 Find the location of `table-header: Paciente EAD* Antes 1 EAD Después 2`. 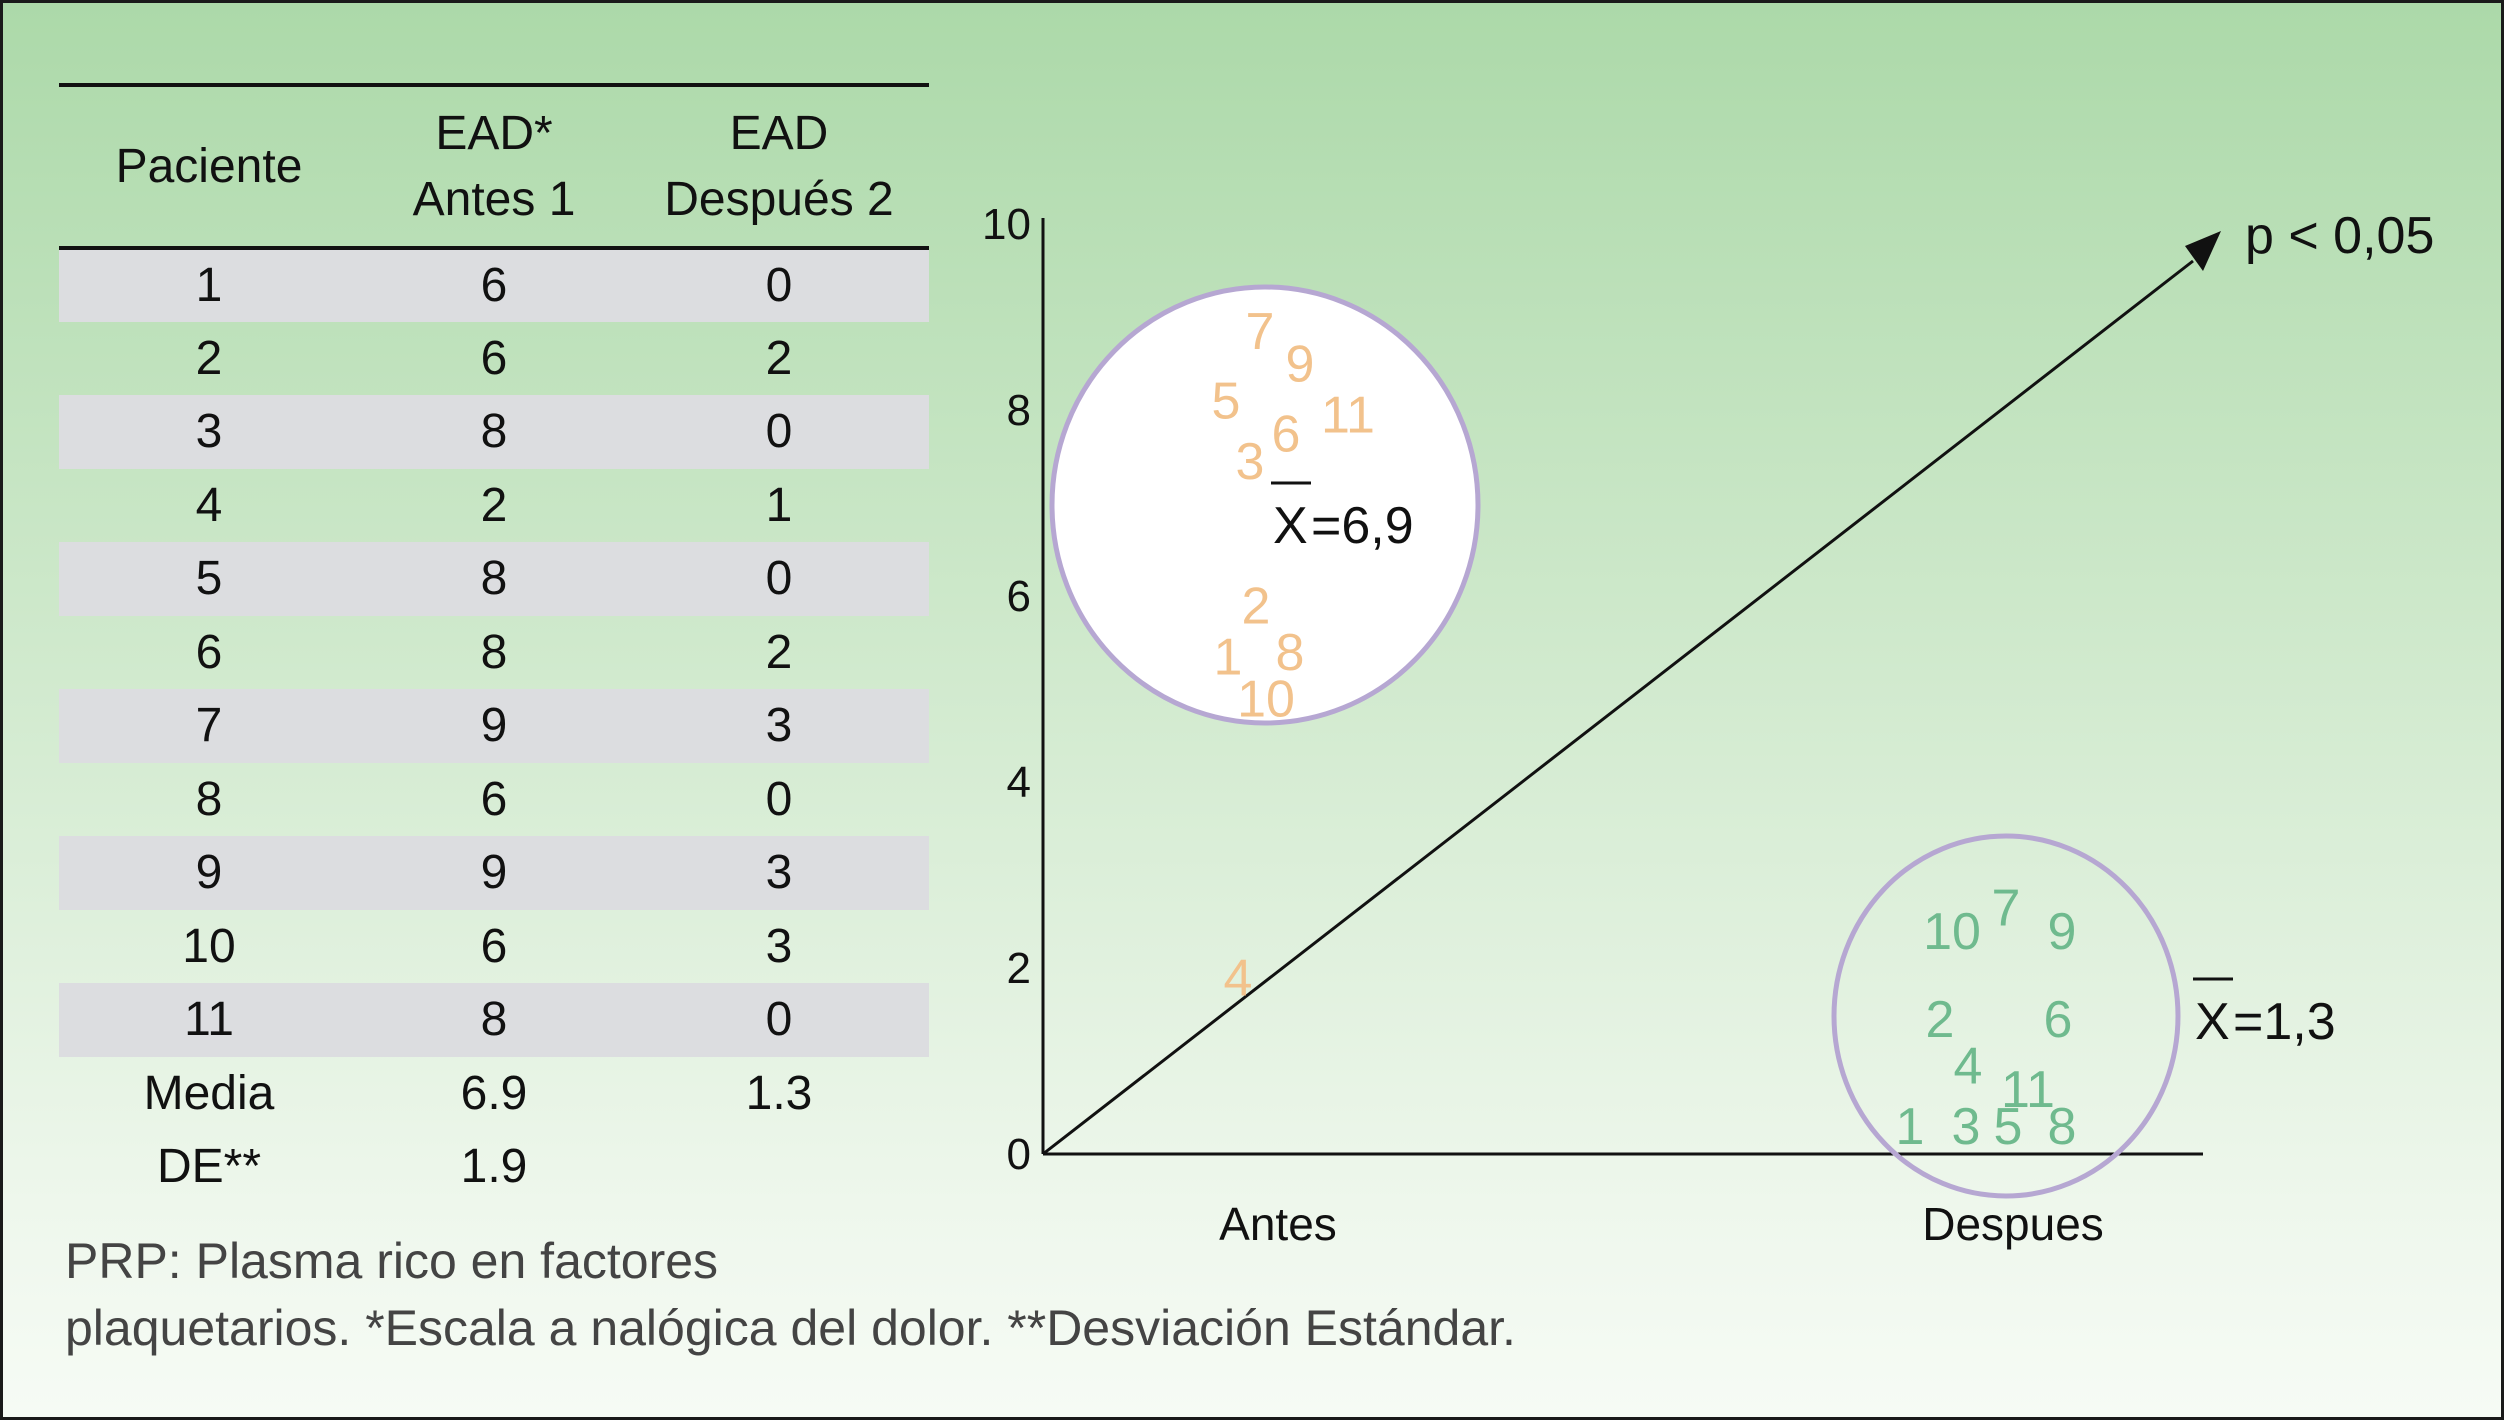

table-header: Paciente EAD* Antes 1 EAD Después 2 is located at coordinates (494, 166).